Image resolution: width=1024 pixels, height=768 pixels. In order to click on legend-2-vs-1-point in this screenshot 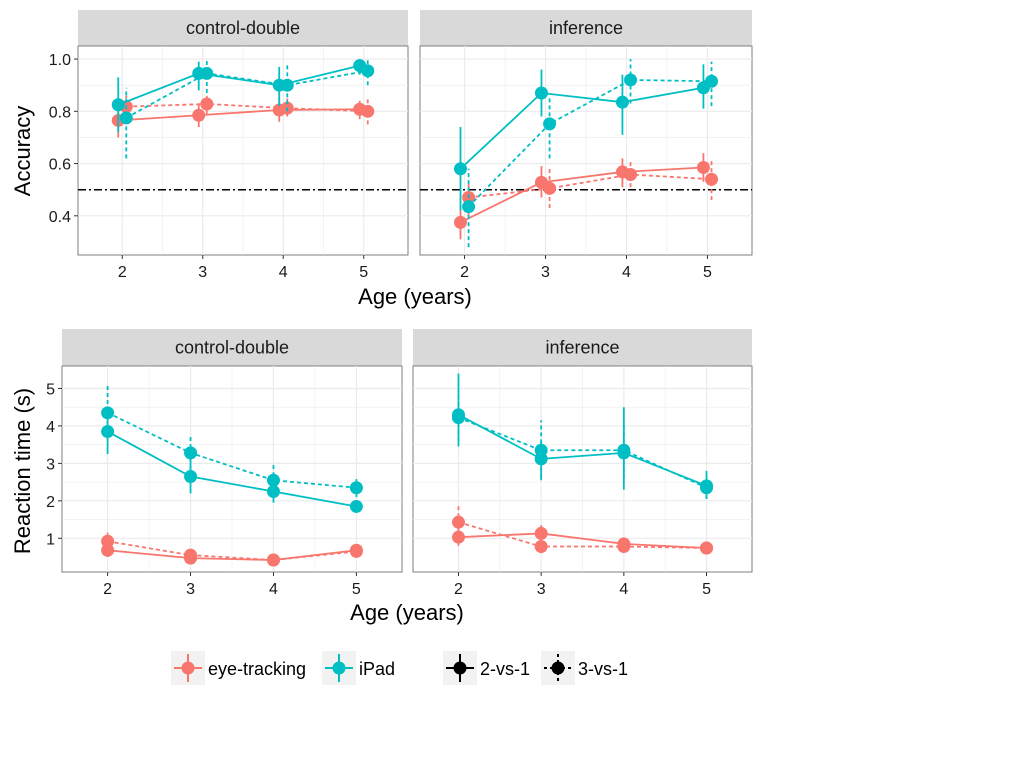, I will do `click(460, 668)`.